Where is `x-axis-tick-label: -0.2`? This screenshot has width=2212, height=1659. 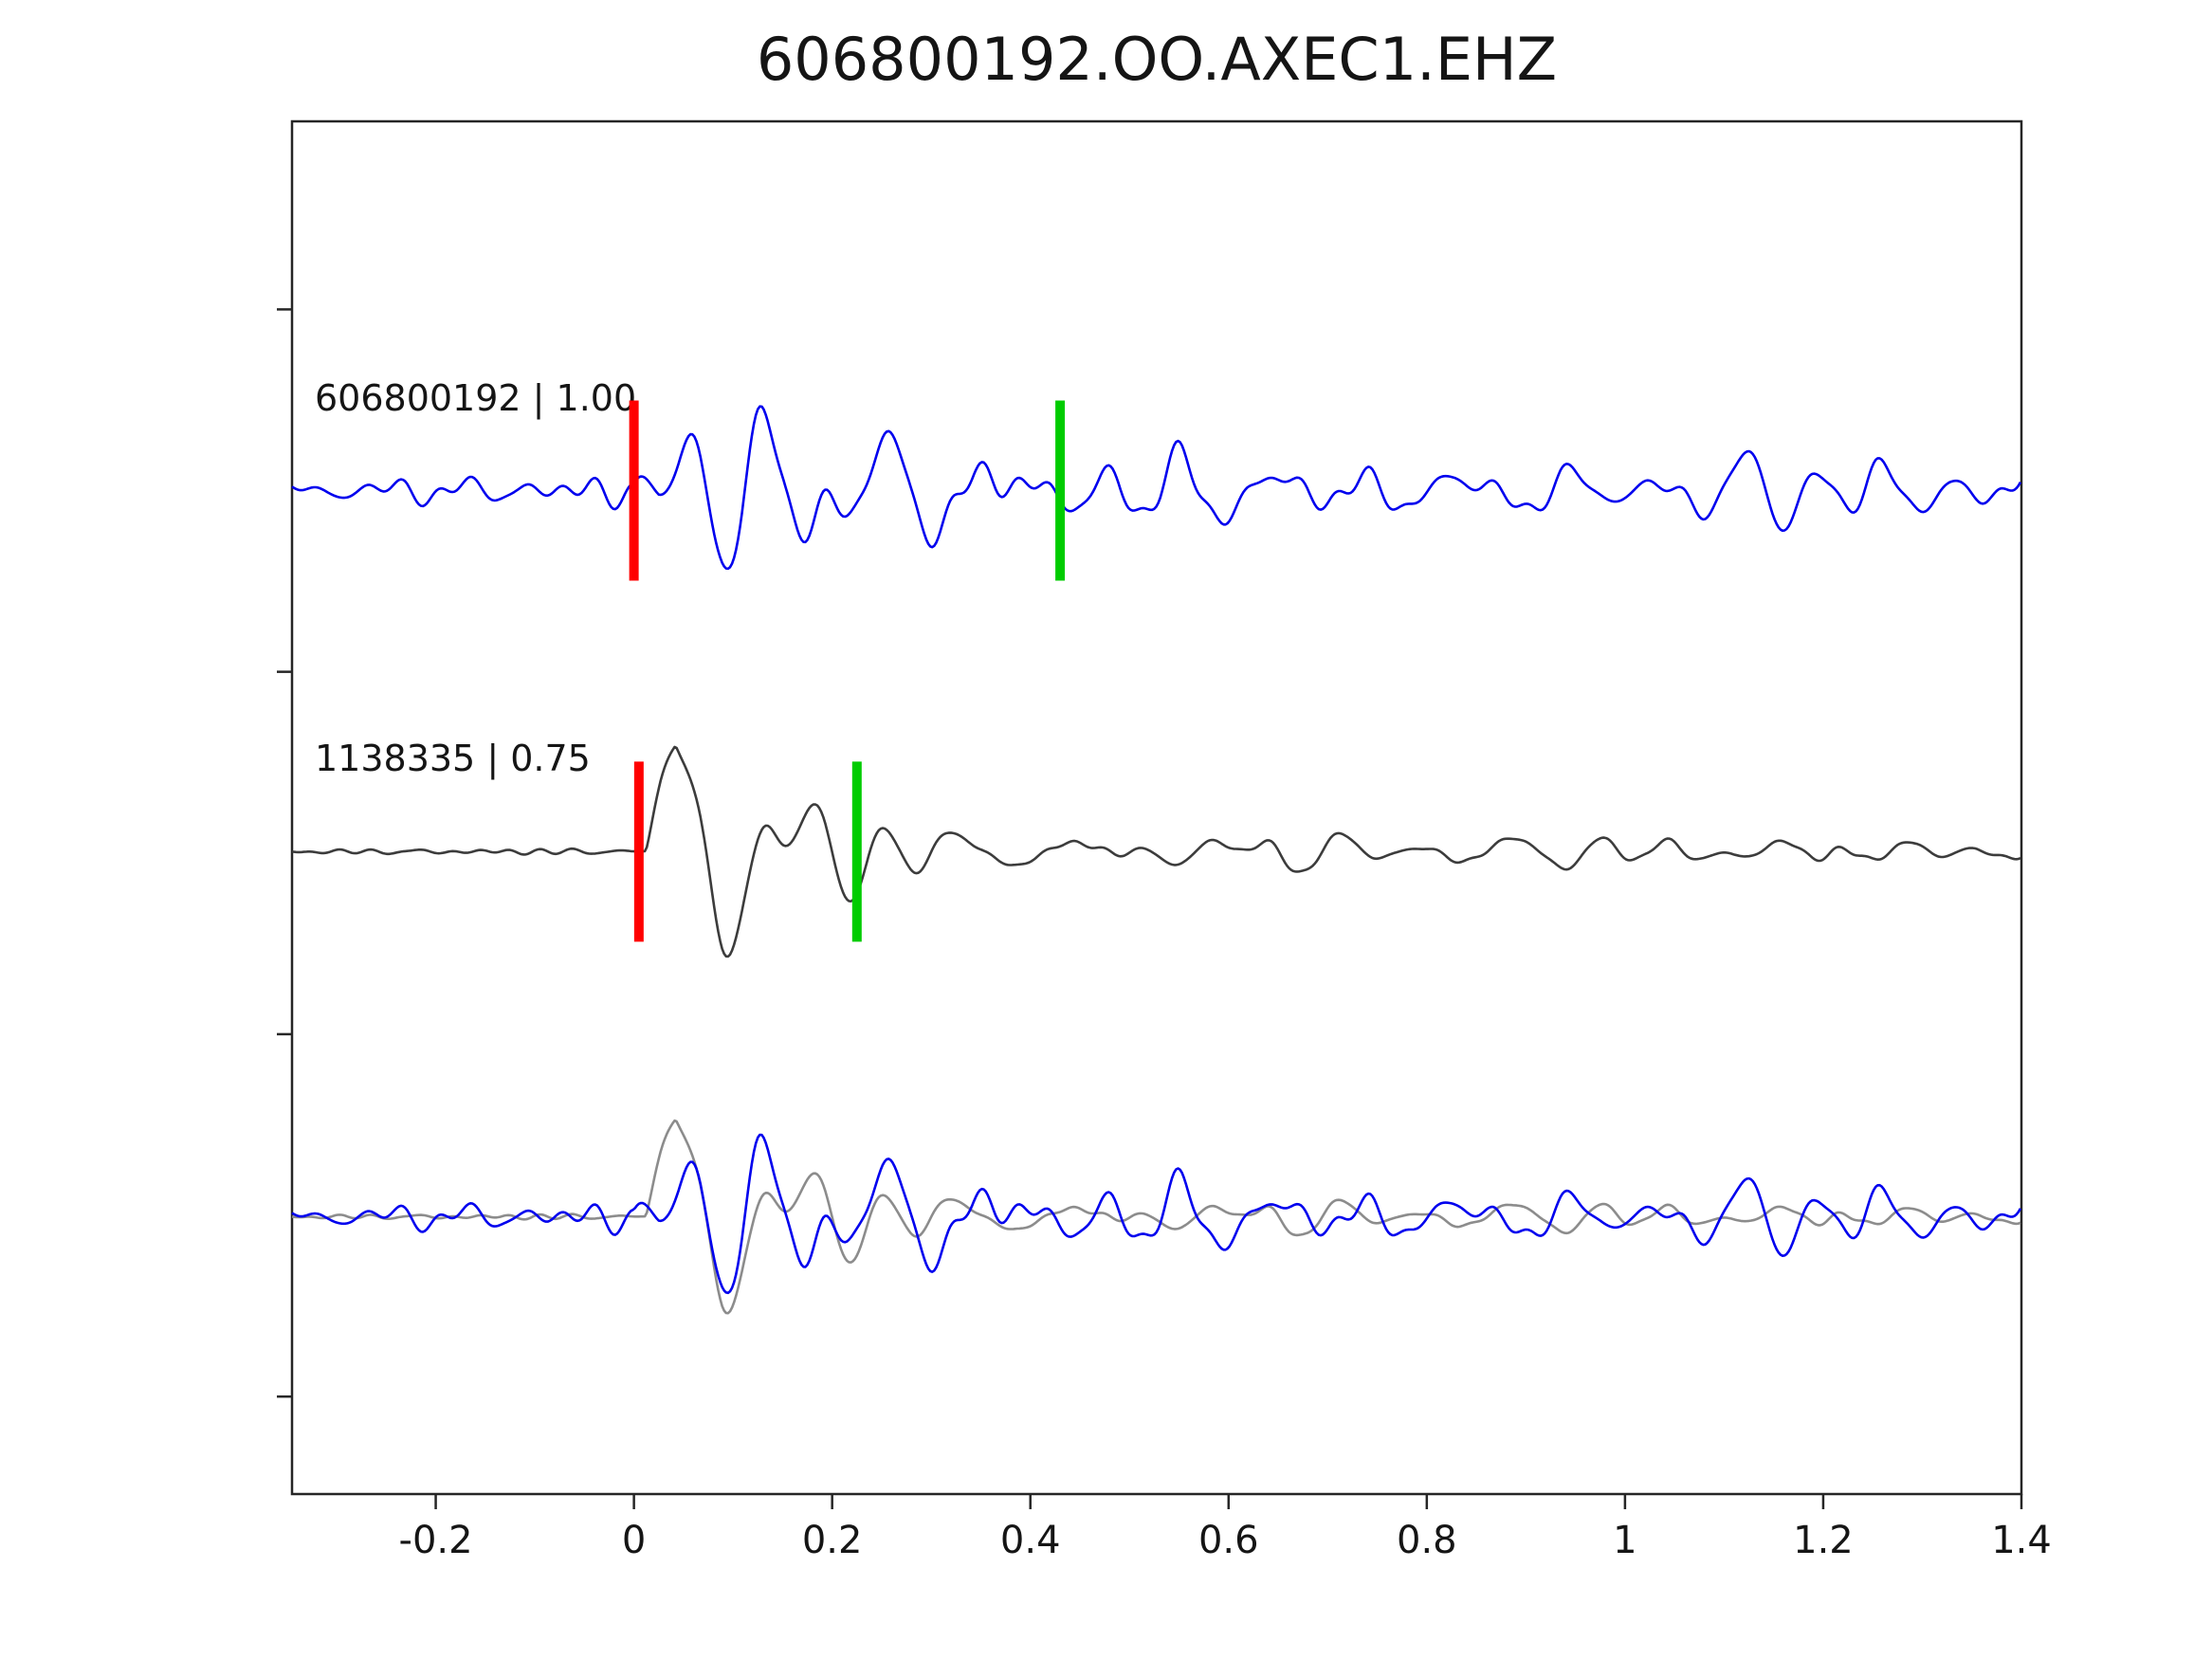
x-axis-tick-label: -0.2 is located at coordinates (436, 1540).